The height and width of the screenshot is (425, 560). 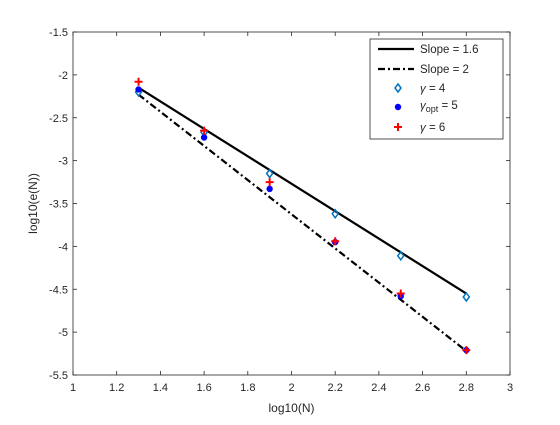 I want to click on x-tick-label-0: 1, so click(x=73, y=388).